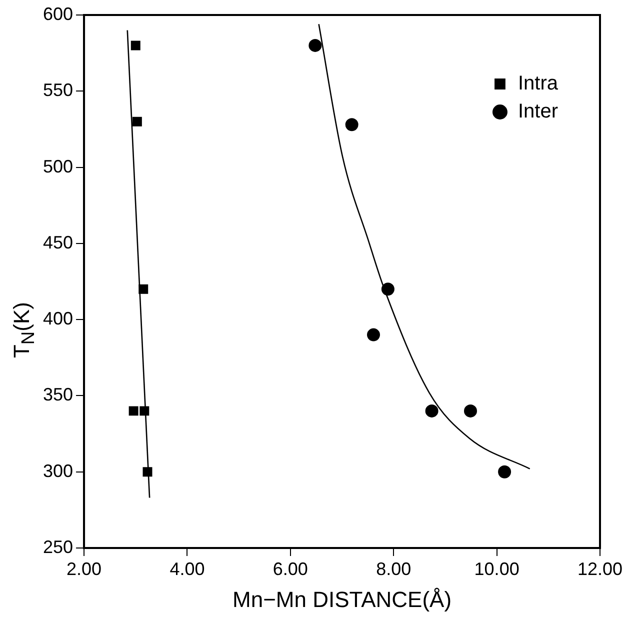 The width and height of the screenshot is (630, 628). I want to click on x-tick-label: 4.00, so click(187, 568).